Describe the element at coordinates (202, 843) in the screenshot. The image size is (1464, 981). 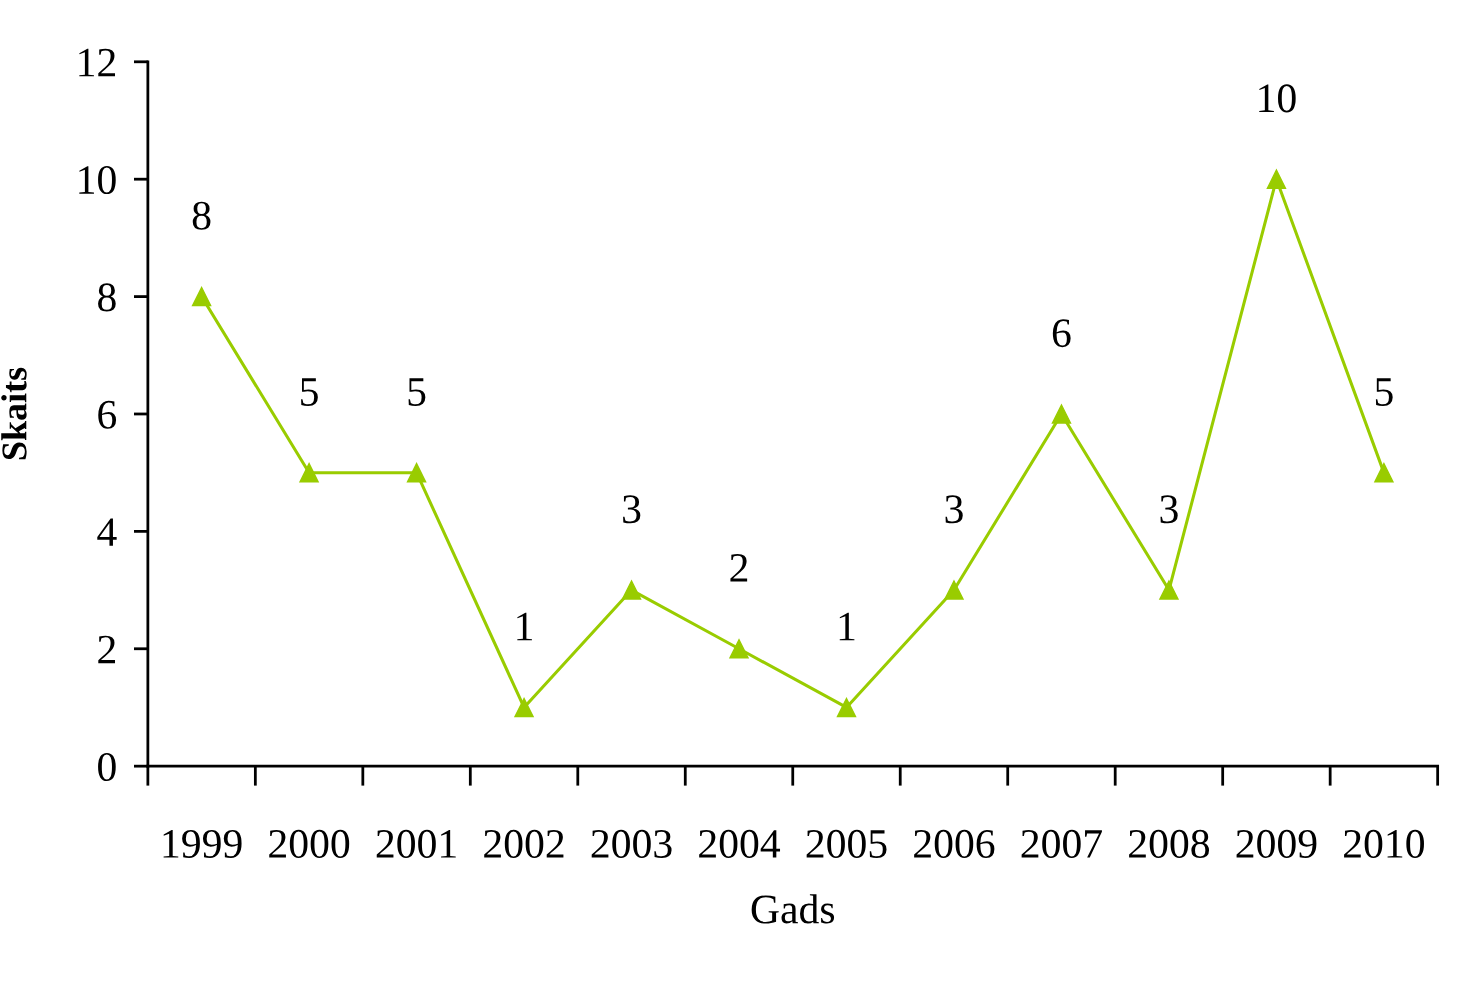
I see `x-tick-label: 1999` at that location.